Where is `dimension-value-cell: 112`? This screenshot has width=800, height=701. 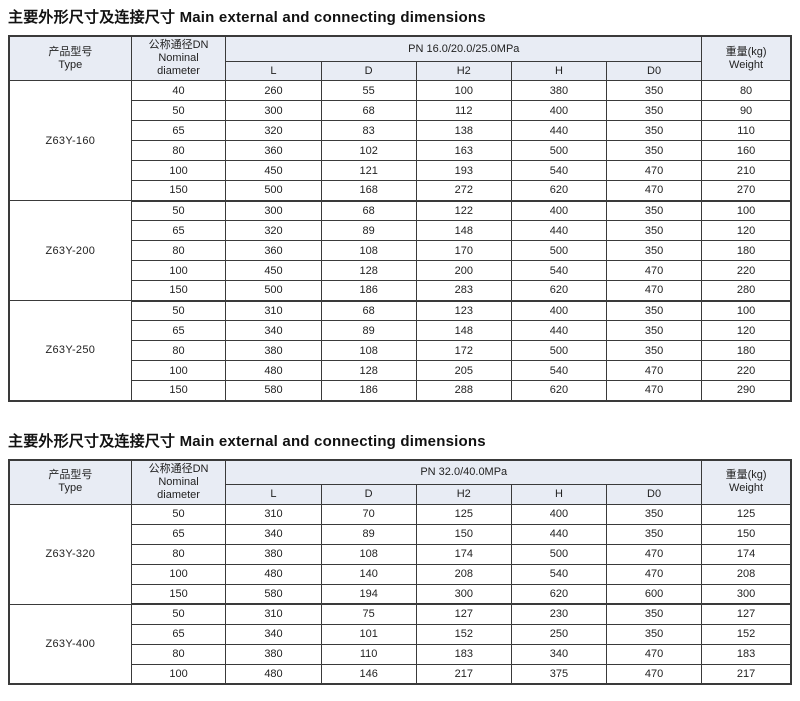
dimension-value-cell: 112 is located at coordinates (463, 110).